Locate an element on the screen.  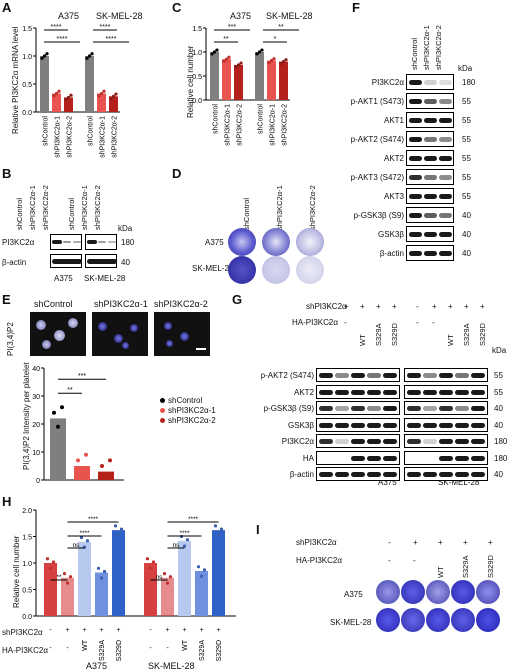
sig-label: **** is located at coordinates (193, 519).